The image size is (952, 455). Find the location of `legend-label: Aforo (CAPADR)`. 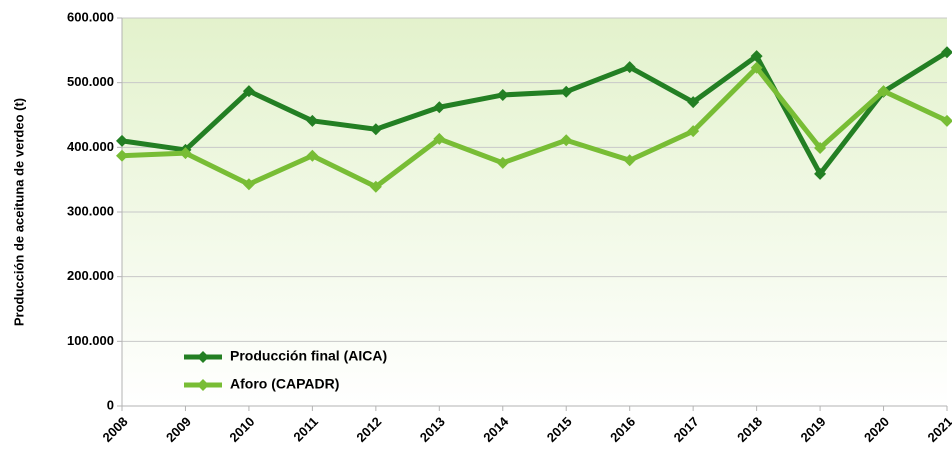

legend-label: Aforo (CAPADR) is located at coordinates (284, 384).